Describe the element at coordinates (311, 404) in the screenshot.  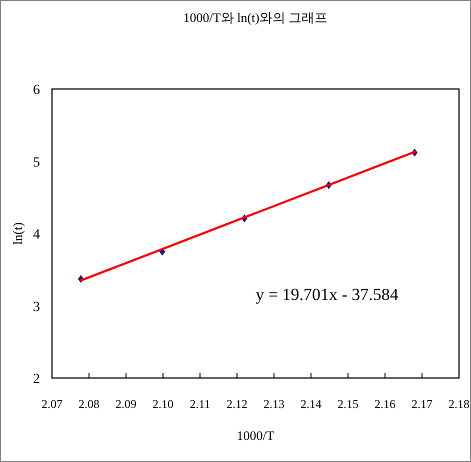
I see `x-tick-label: 2.14` at that location.